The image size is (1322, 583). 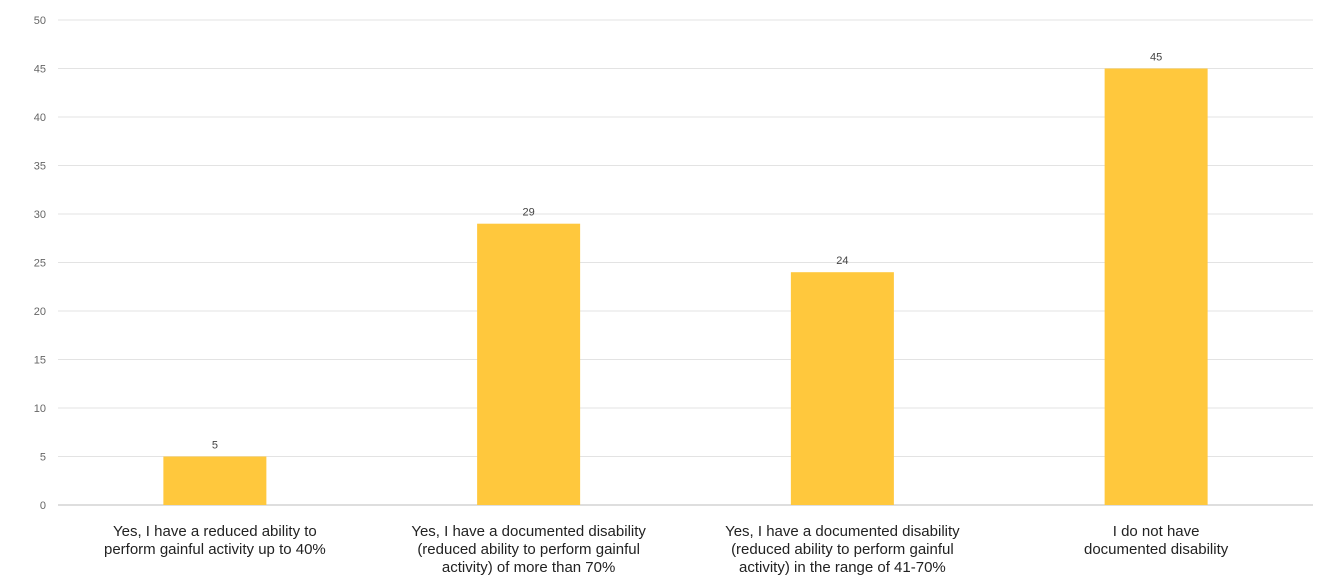 What do you see at coordinates (1156, 540) in the screenshot?
I see `category-label: I do not have documented disability` at bounding box center [1156, 540].